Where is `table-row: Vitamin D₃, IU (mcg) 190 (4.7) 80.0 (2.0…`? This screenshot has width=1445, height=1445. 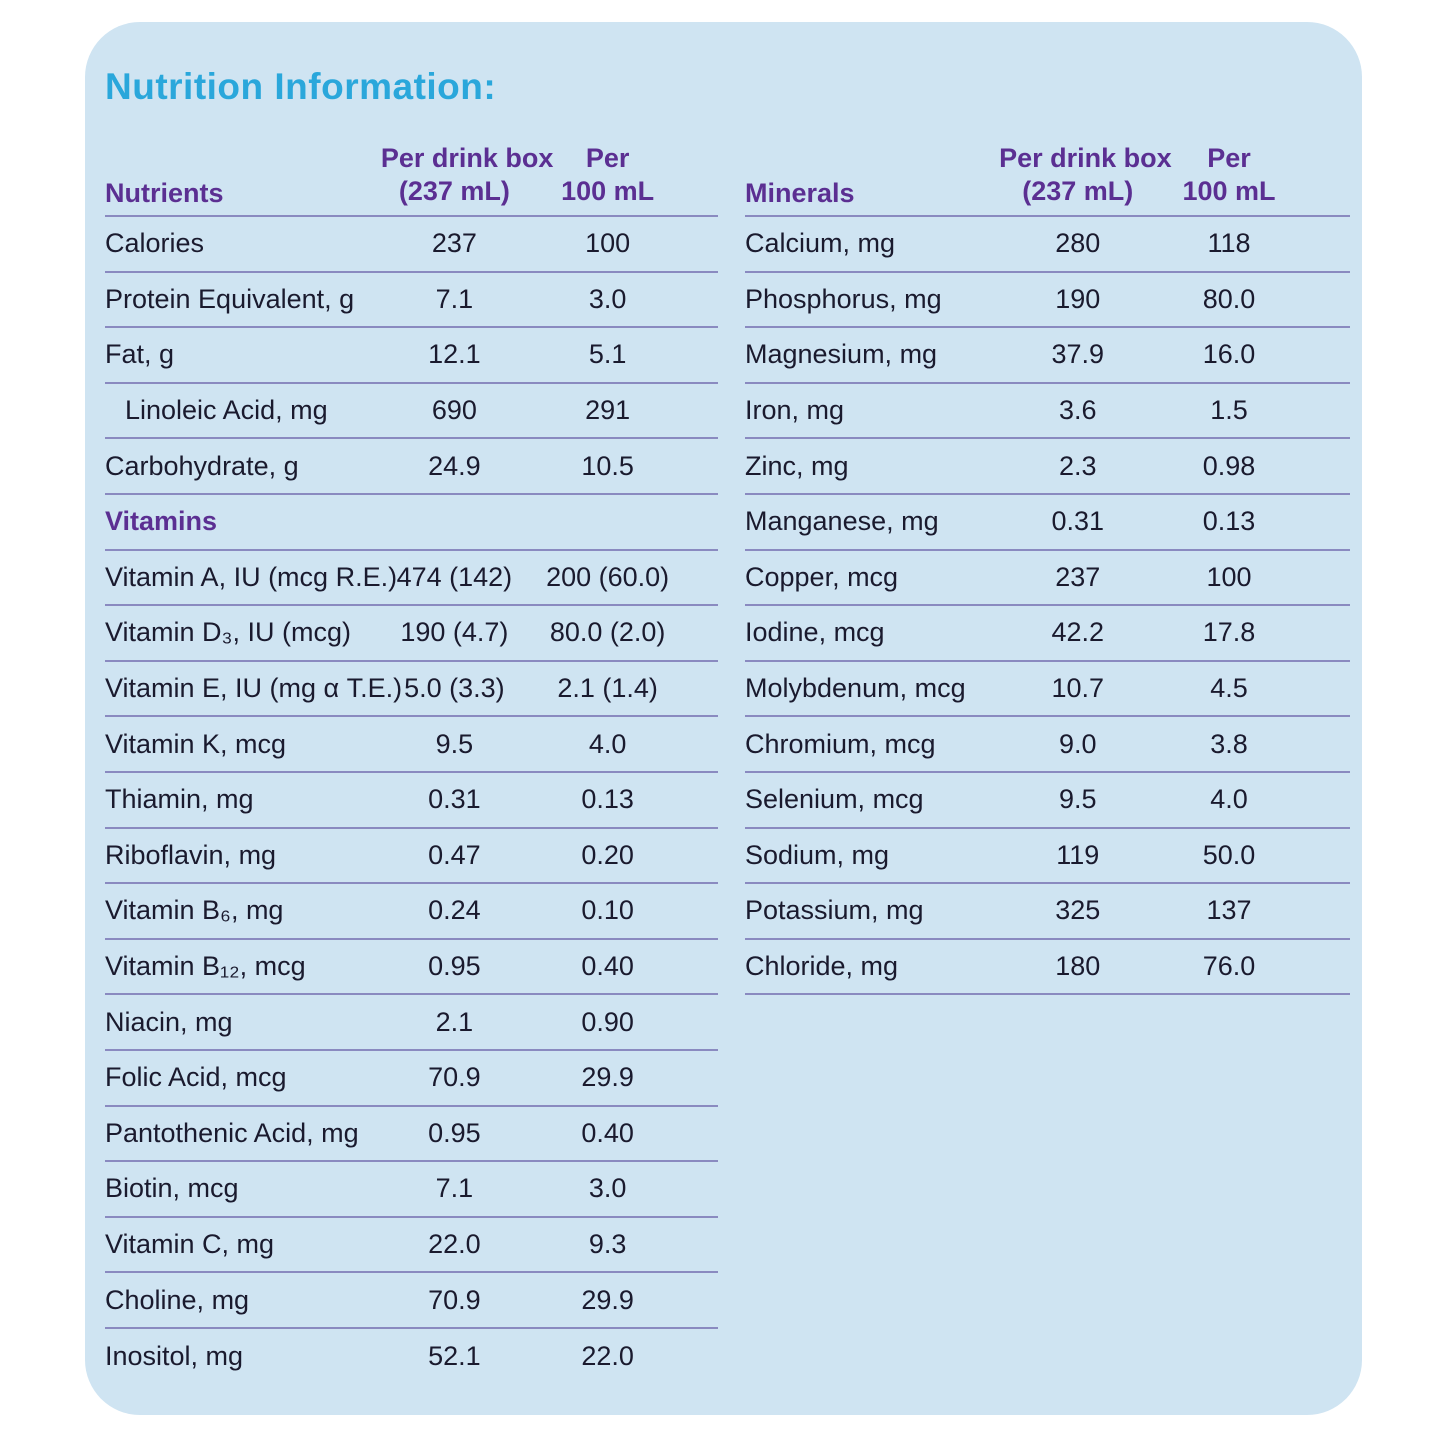 table-row: Vitamin D₃, IU (mcg) 190 (4.7) 80.0 (2.0… is located at coordinates (411, 634).